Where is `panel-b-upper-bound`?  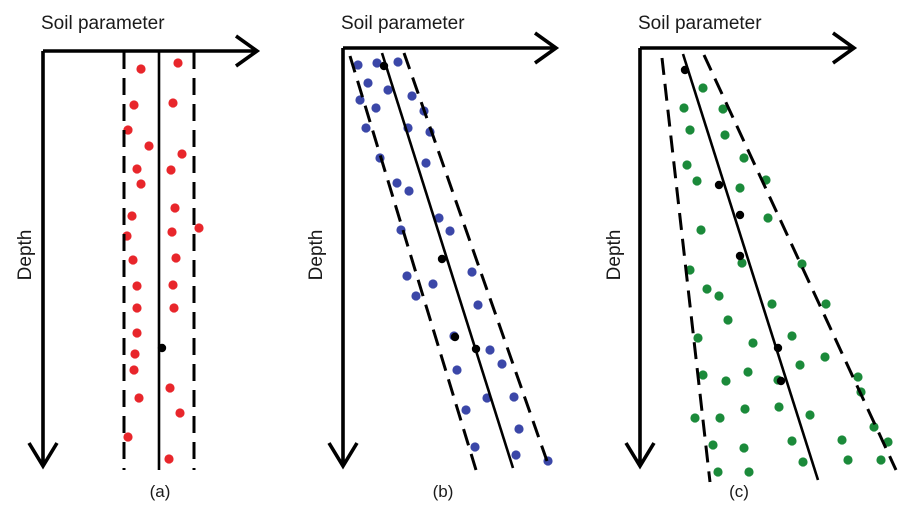
panel-b-upper-bound is located at coordinates (475, 257).